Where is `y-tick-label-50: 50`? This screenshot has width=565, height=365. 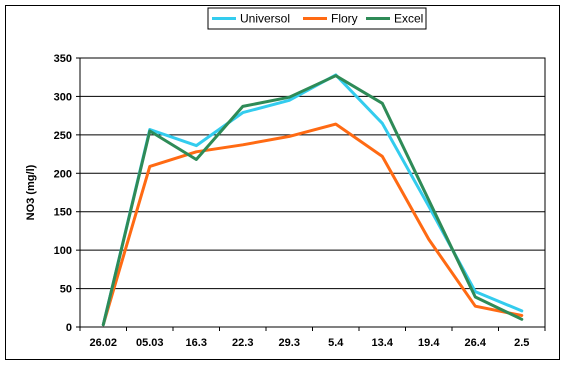 y-tick-label-50: 50 is located at coordinates (66, 290).